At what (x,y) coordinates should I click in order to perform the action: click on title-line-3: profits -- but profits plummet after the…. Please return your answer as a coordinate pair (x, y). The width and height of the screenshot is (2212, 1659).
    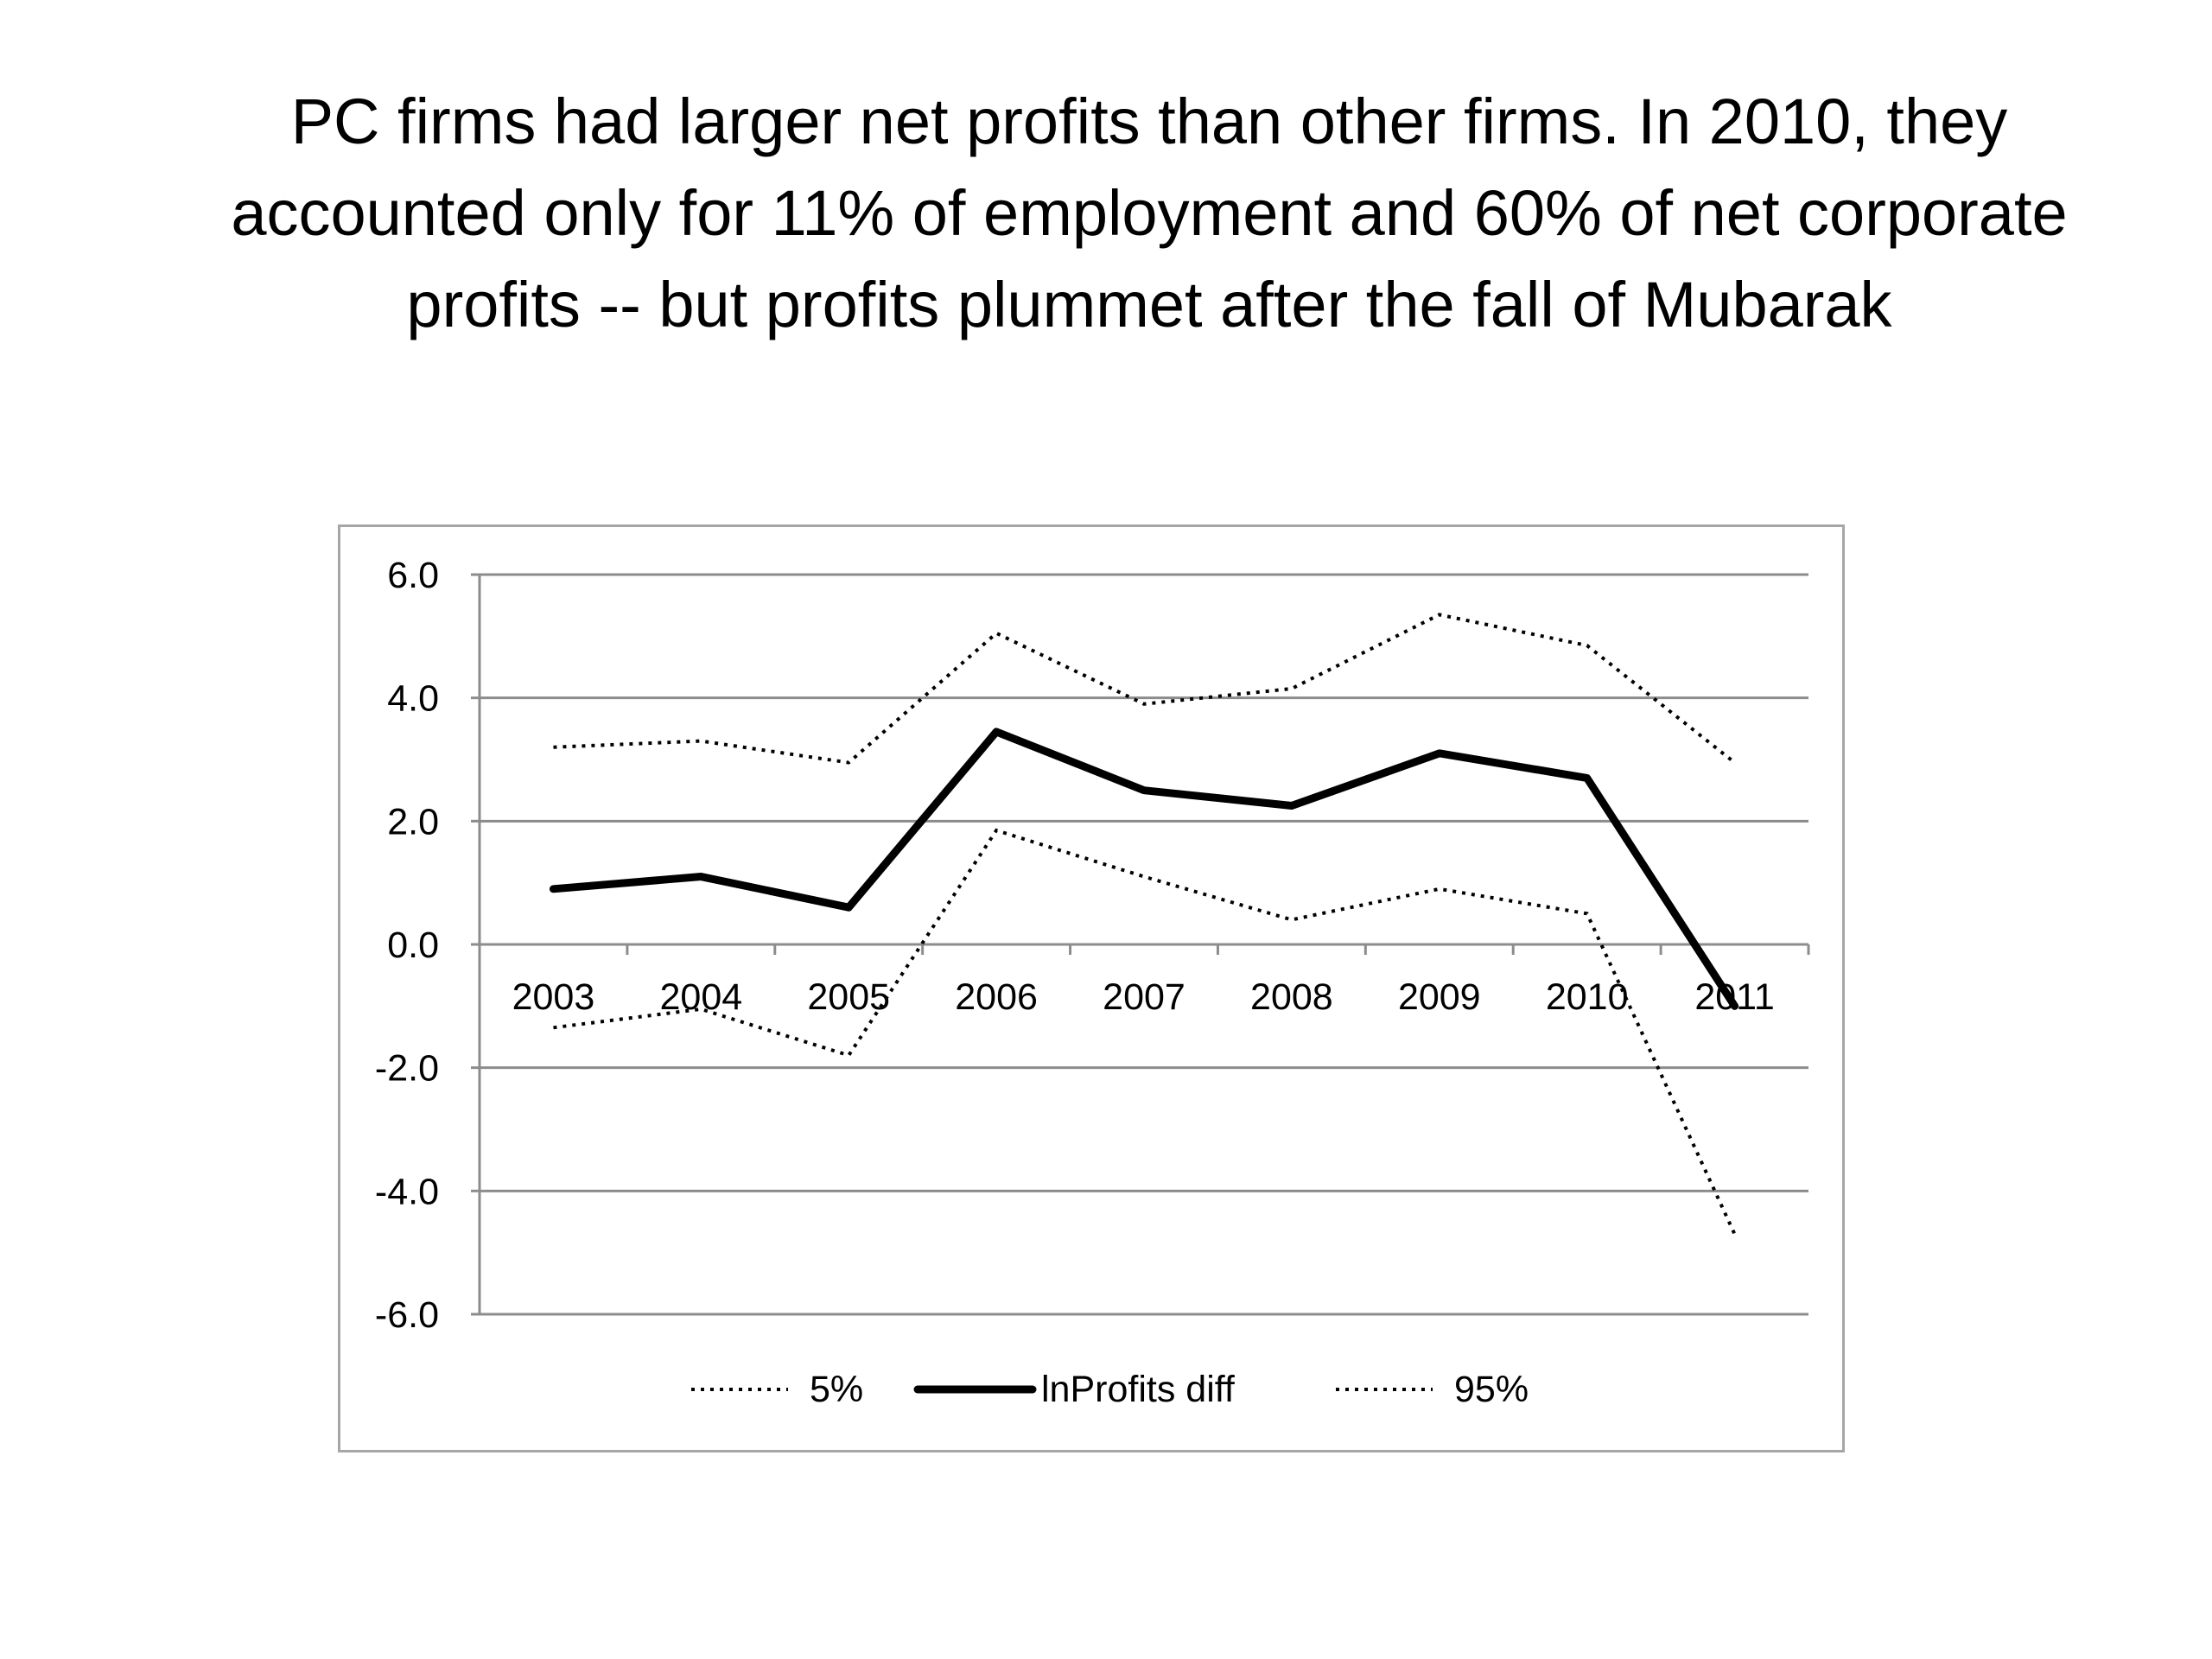
    Looking at the image, I should click on (1149, 304).